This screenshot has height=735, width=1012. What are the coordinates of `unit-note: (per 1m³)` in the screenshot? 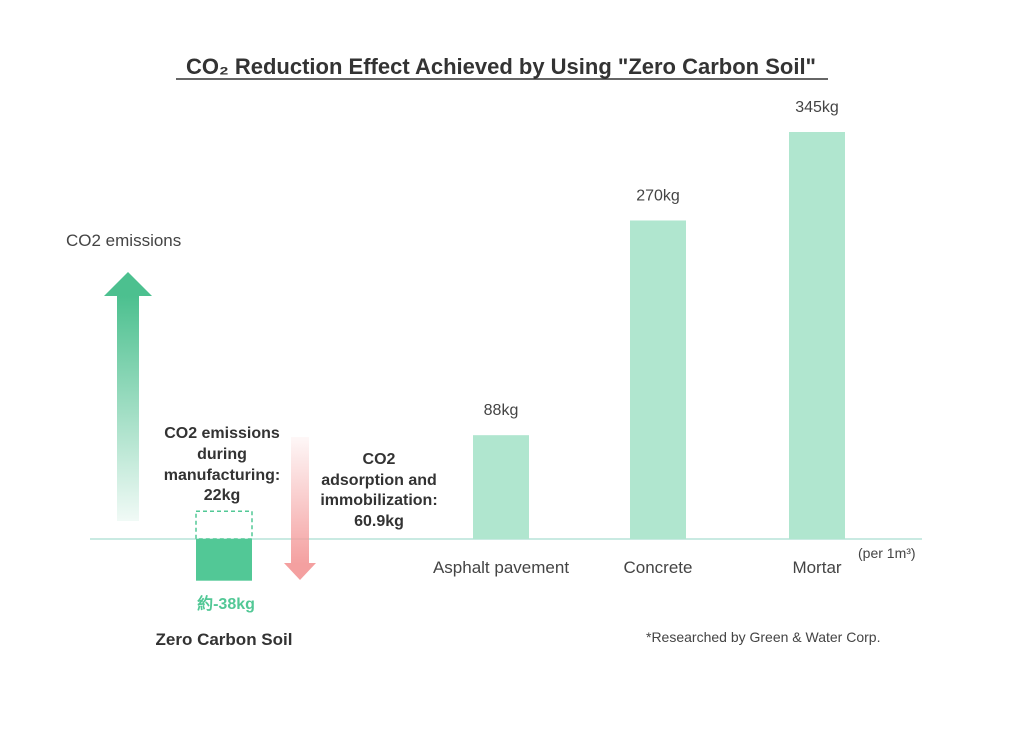 It's located at (887, 553).